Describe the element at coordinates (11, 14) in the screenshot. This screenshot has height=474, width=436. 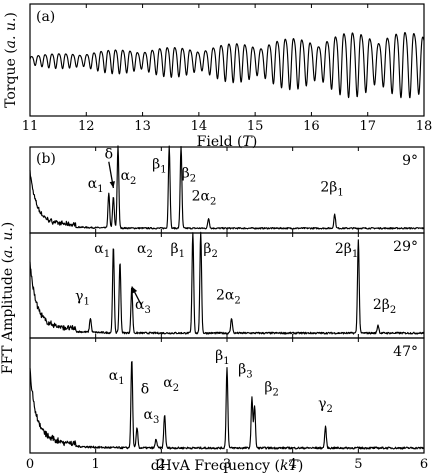
I see `panel-a-ylabel-close: )` at that location.